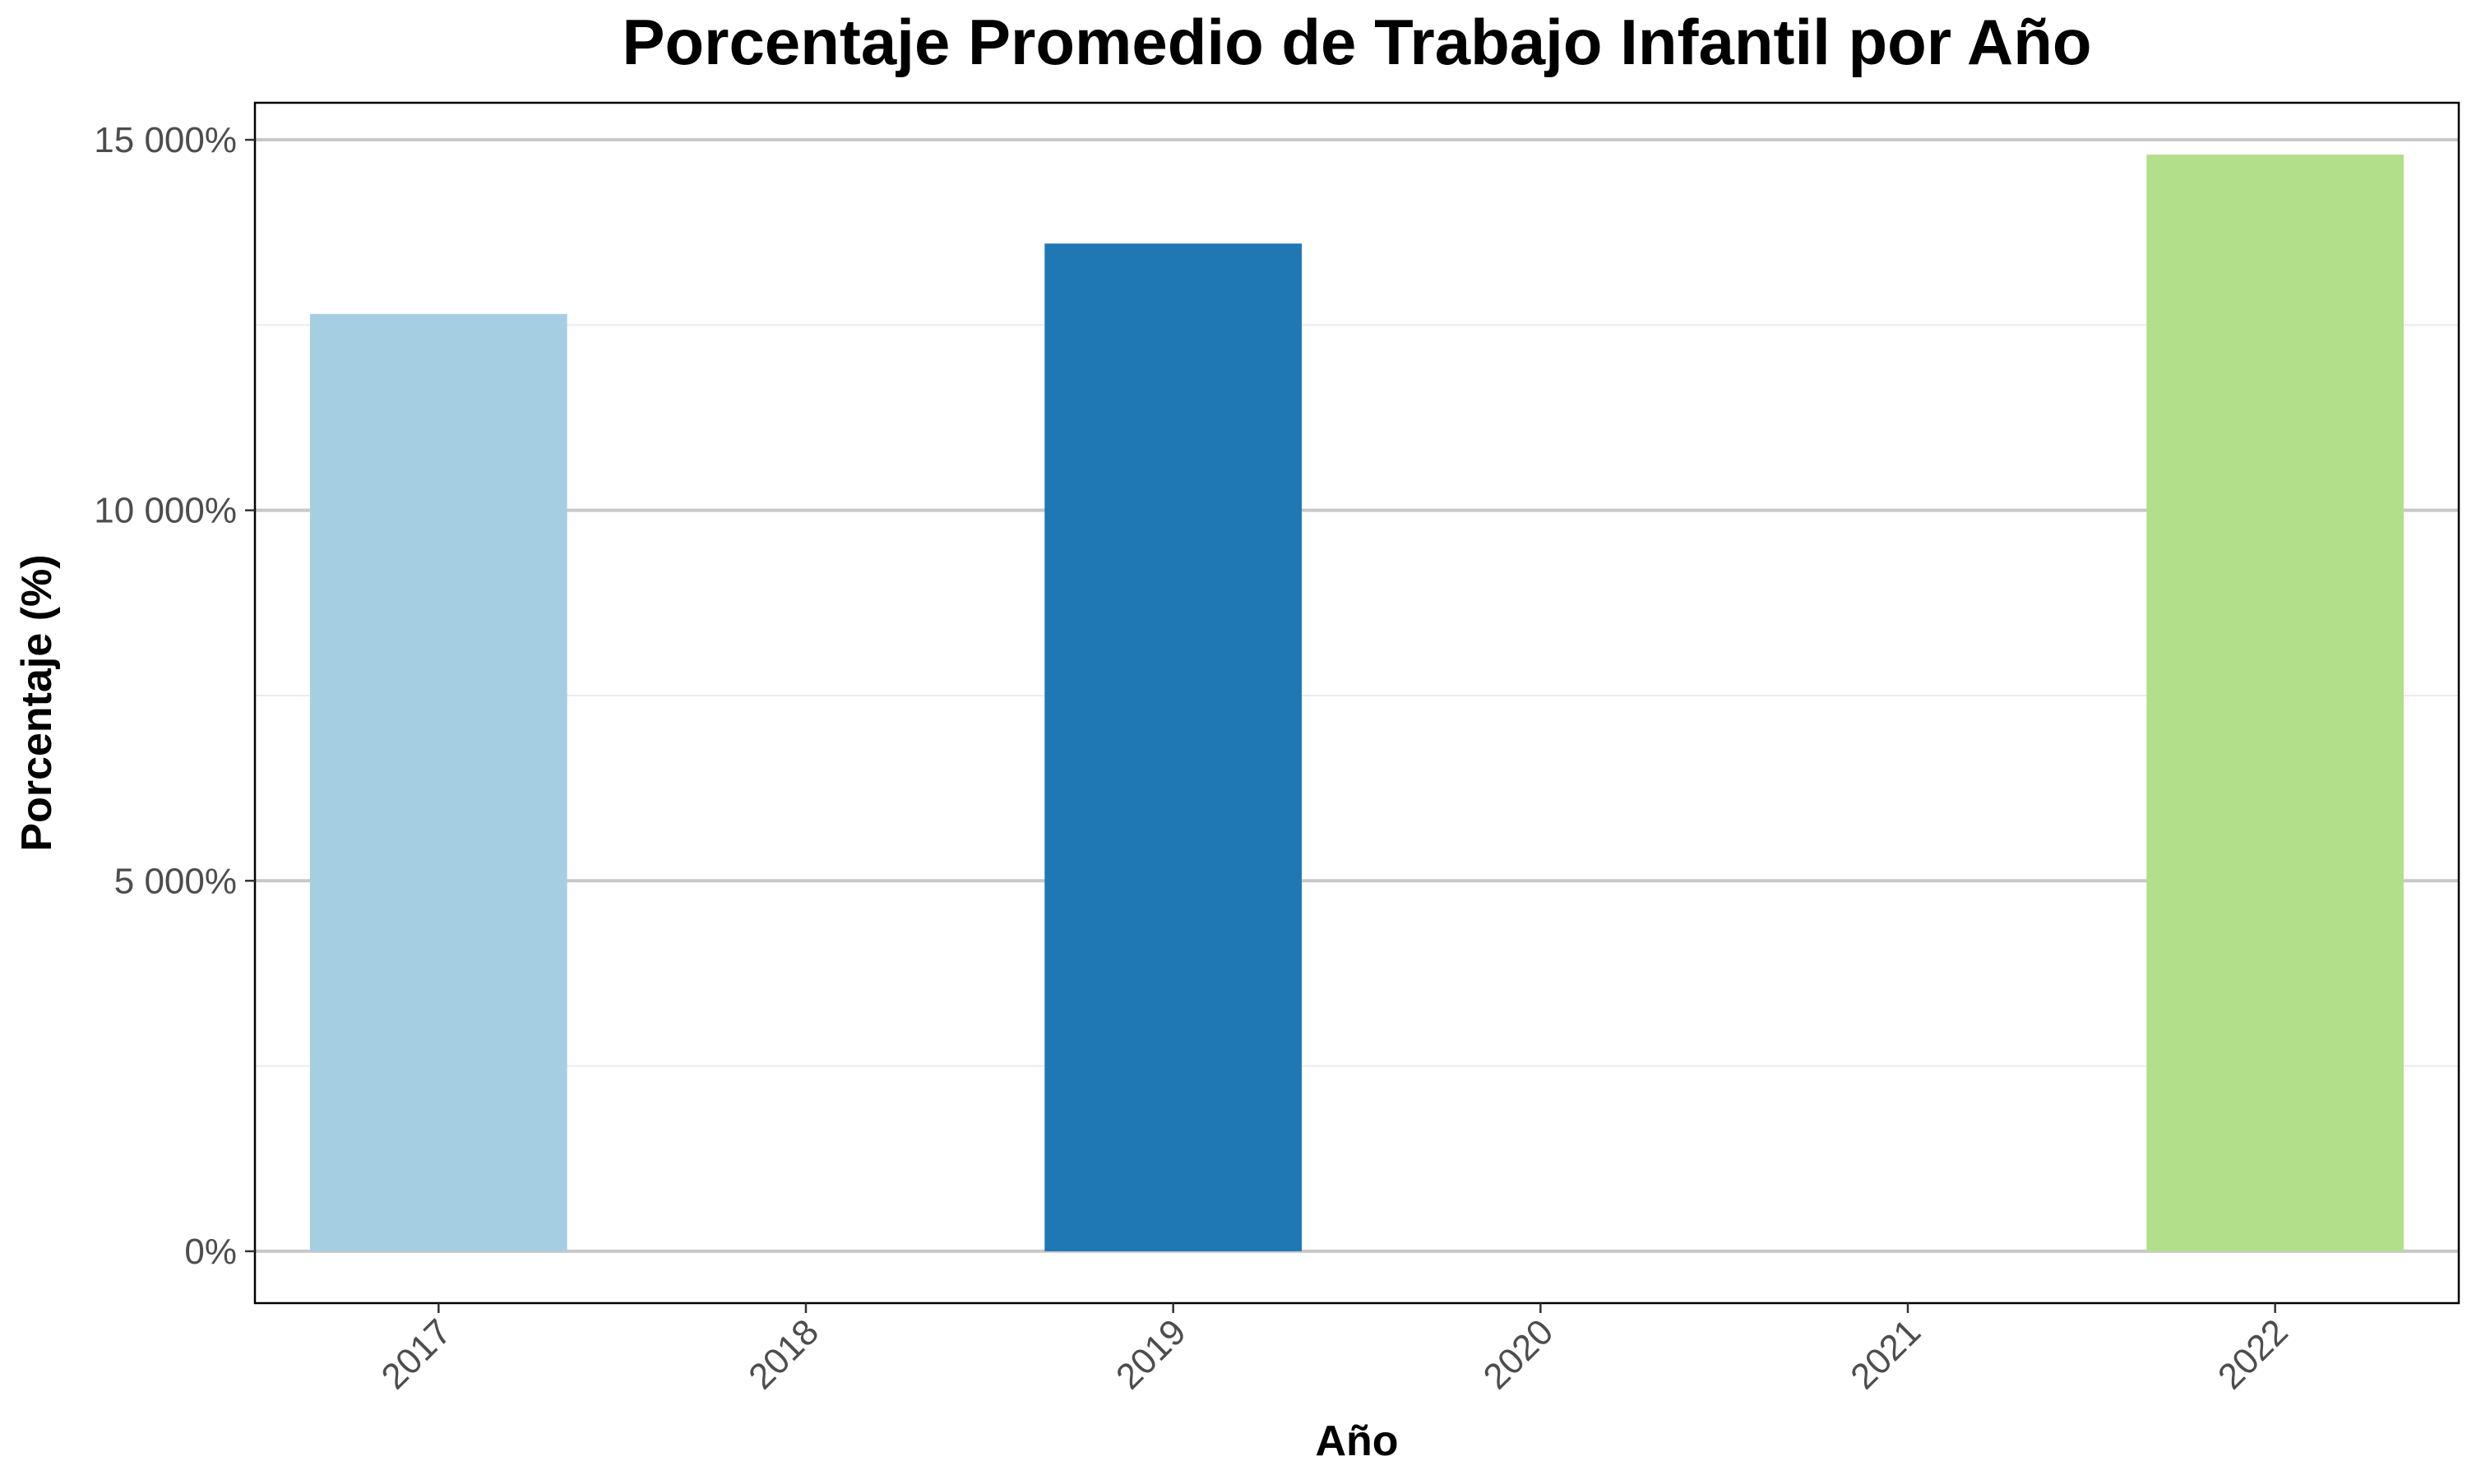 This screenshot has height=1484, width=2467. What do you see at coordinates (1173, 747) in the screenshot?
I see `bar-2019` at bounding box center [1173, 747].